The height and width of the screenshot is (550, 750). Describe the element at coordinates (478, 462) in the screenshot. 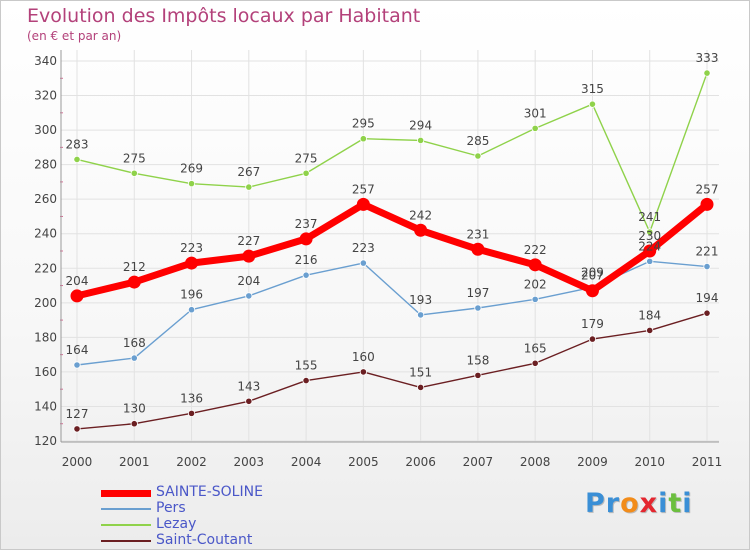

I see `x-tick-label: 2007` at that location.